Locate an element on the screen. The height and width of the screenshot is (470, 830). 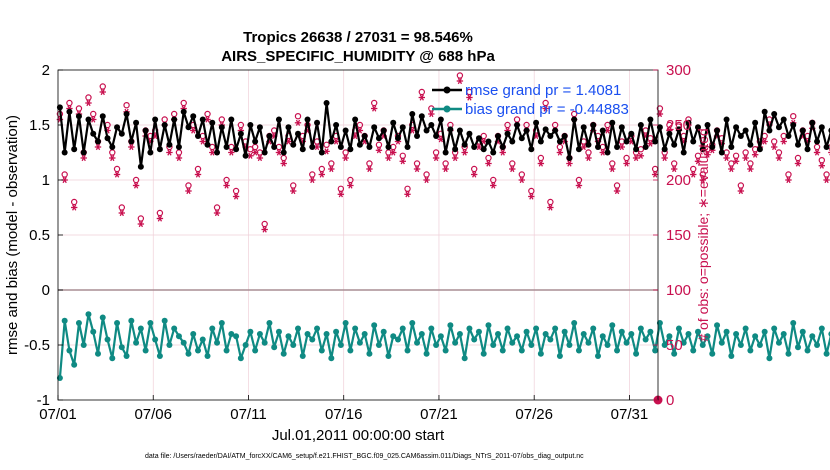
x-tick-label: 07/11 is located at coordinates (248, 414).